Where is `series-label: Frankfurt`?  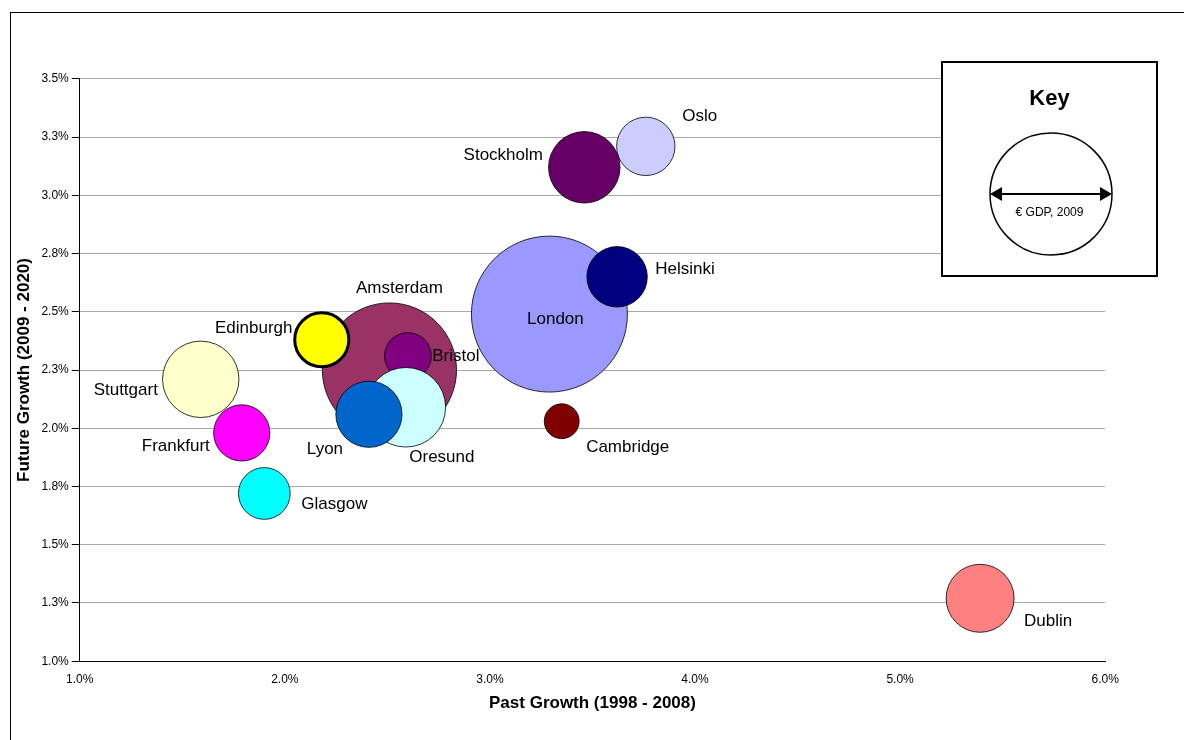 series-label: Frankfurt is located at coordinates (176, 445).